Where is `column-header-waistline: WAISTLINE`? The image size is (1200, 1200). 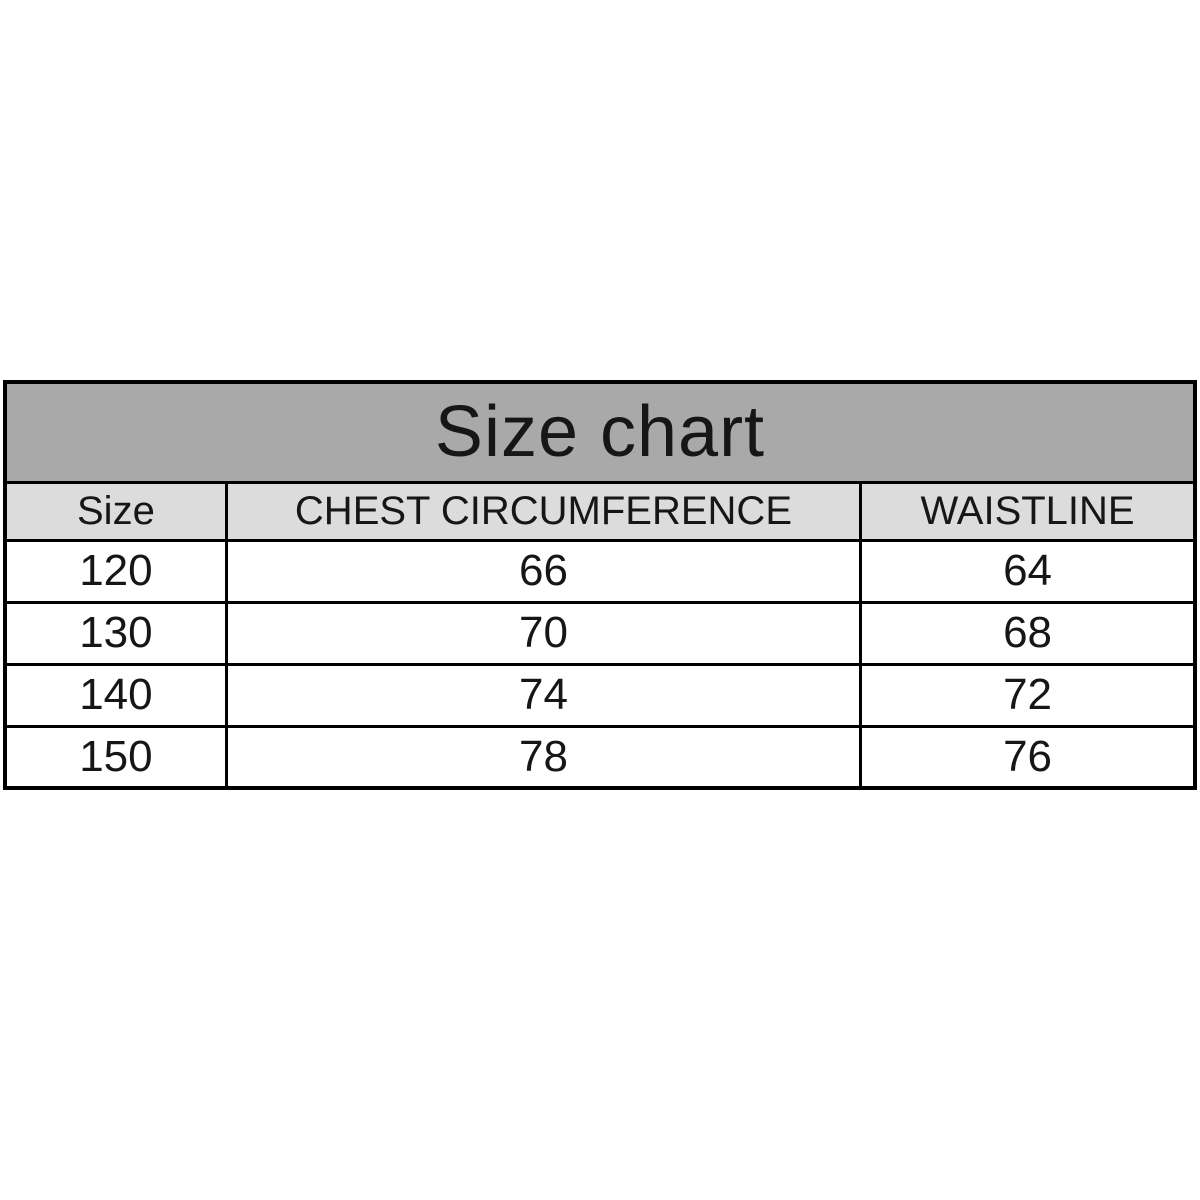 column-header-waistline: WAISTLINE is located at coordinates (1028, 511).